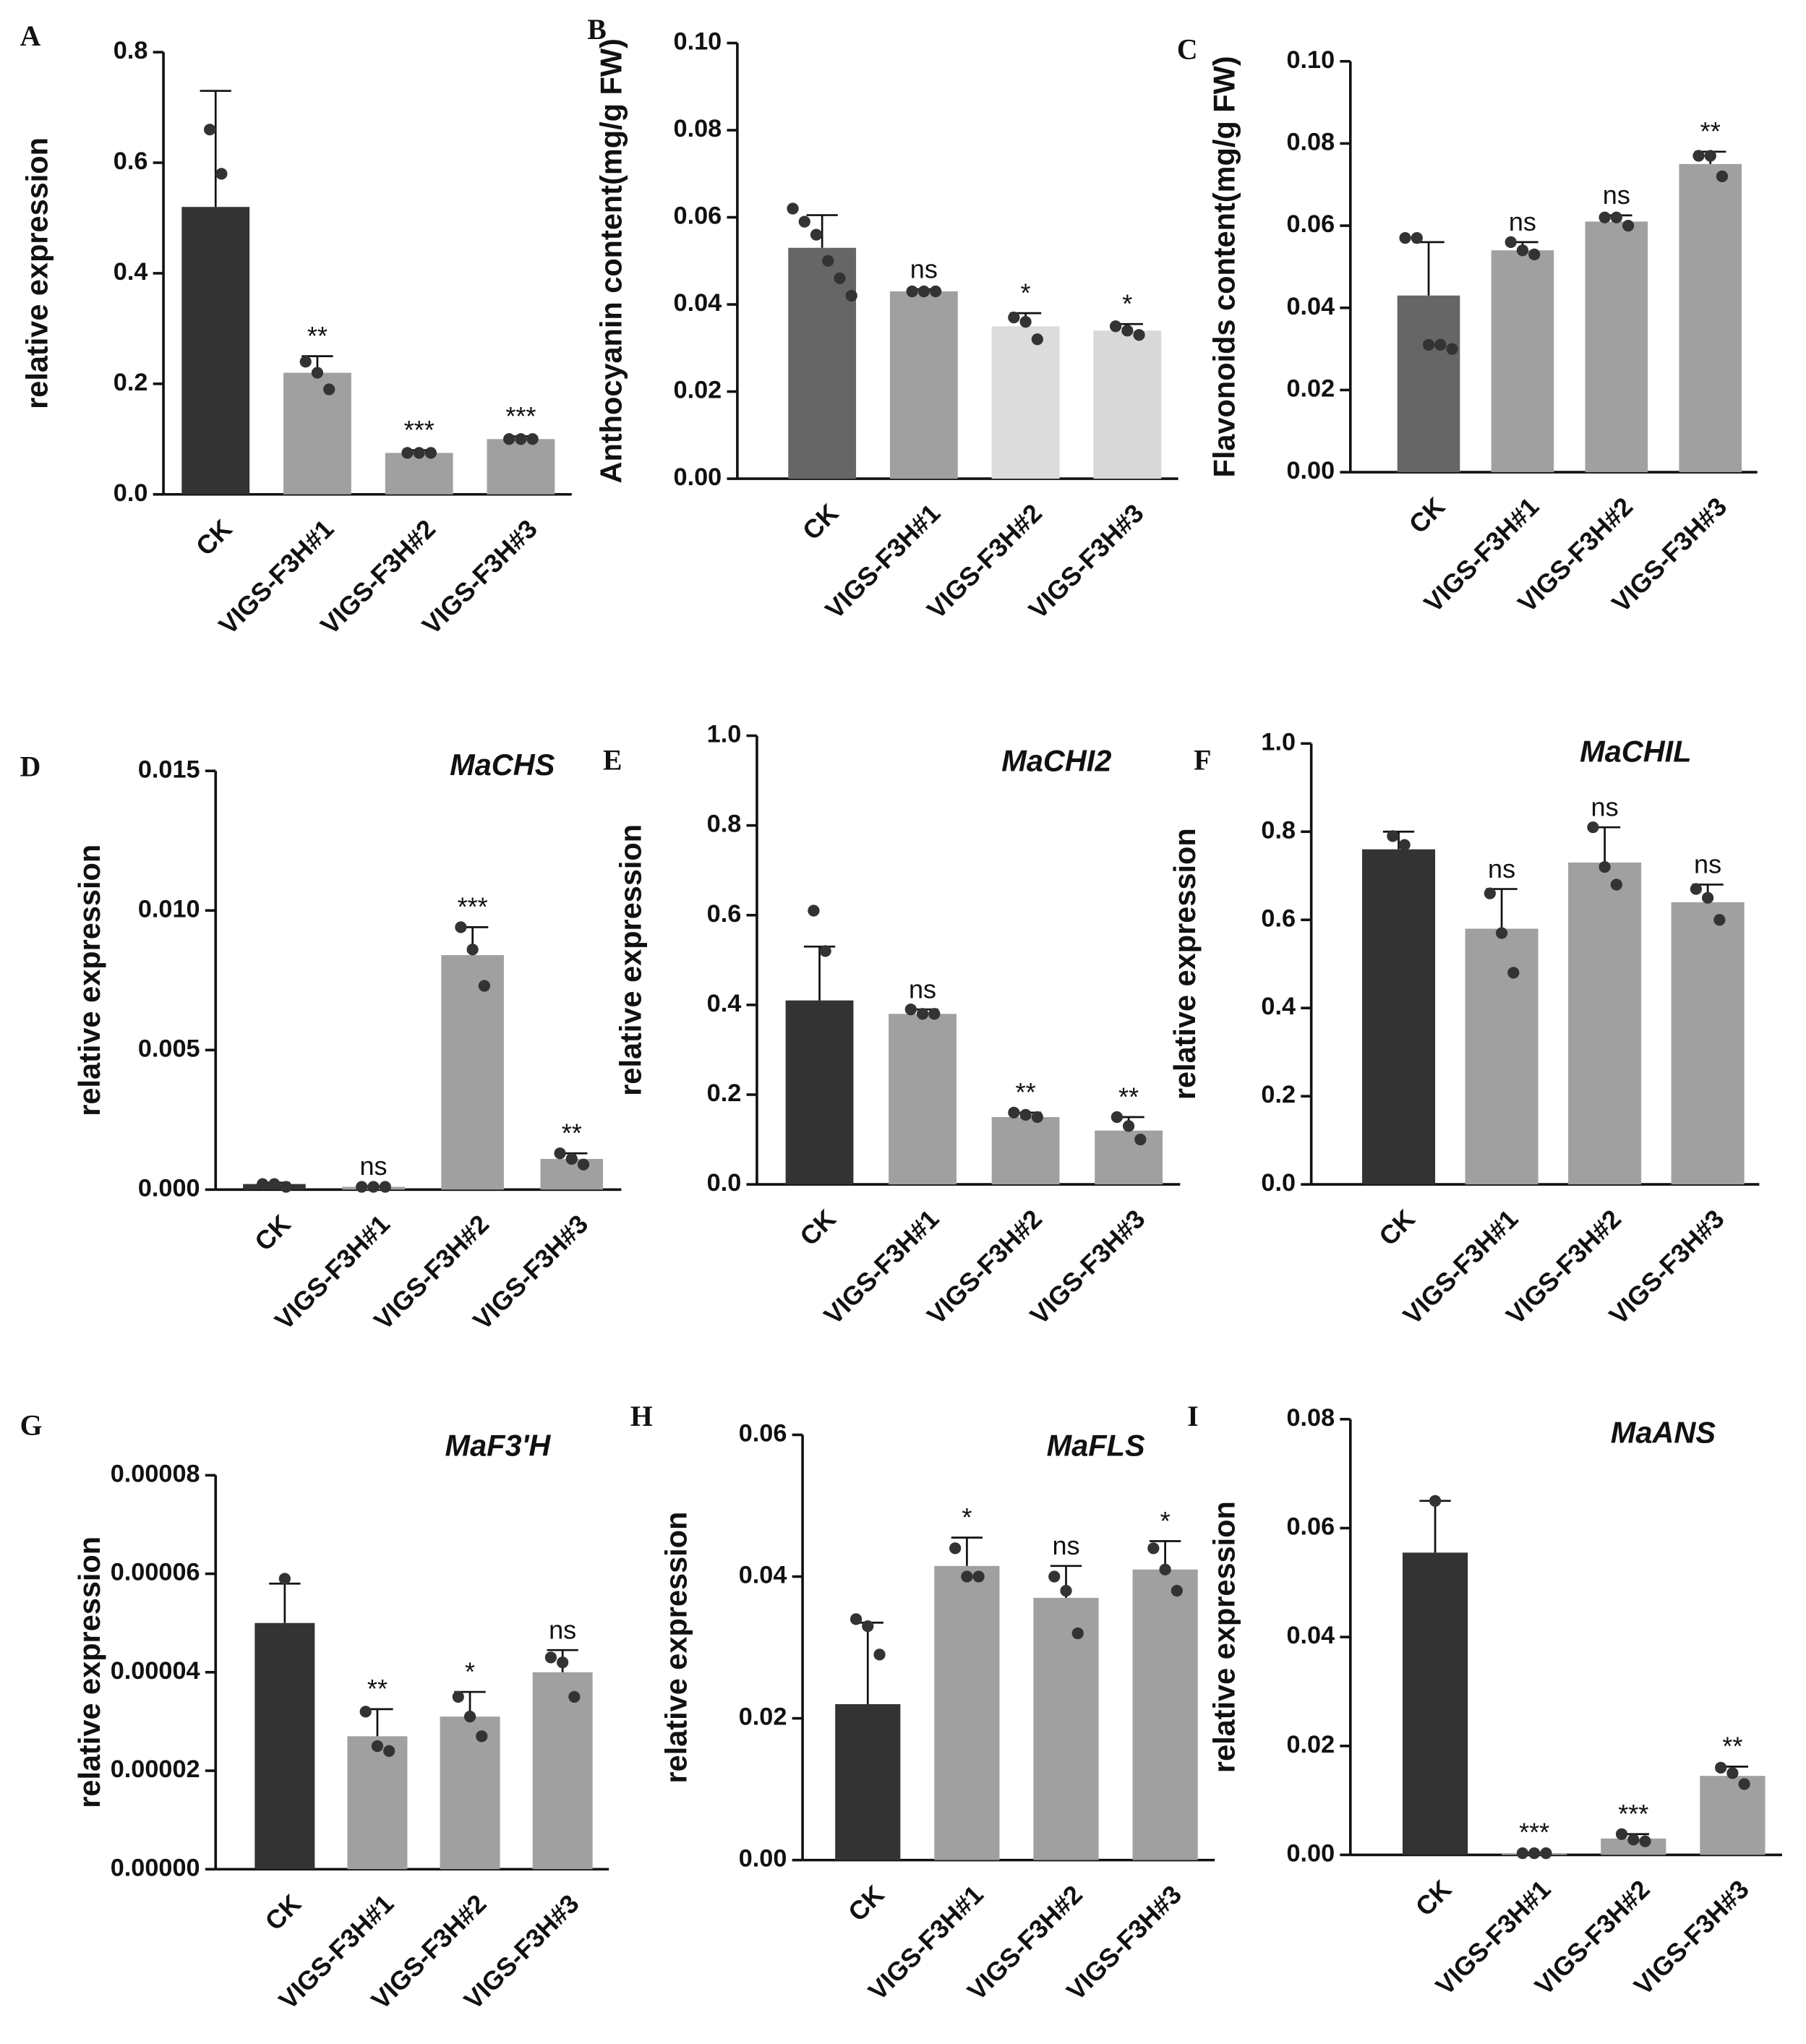 Image resolution: width=1806 pixels, height=2044 pixels. Describe the element at coordinates (169, 769) in the screenshot. I see `y-tick-label: 0.015` at that location.